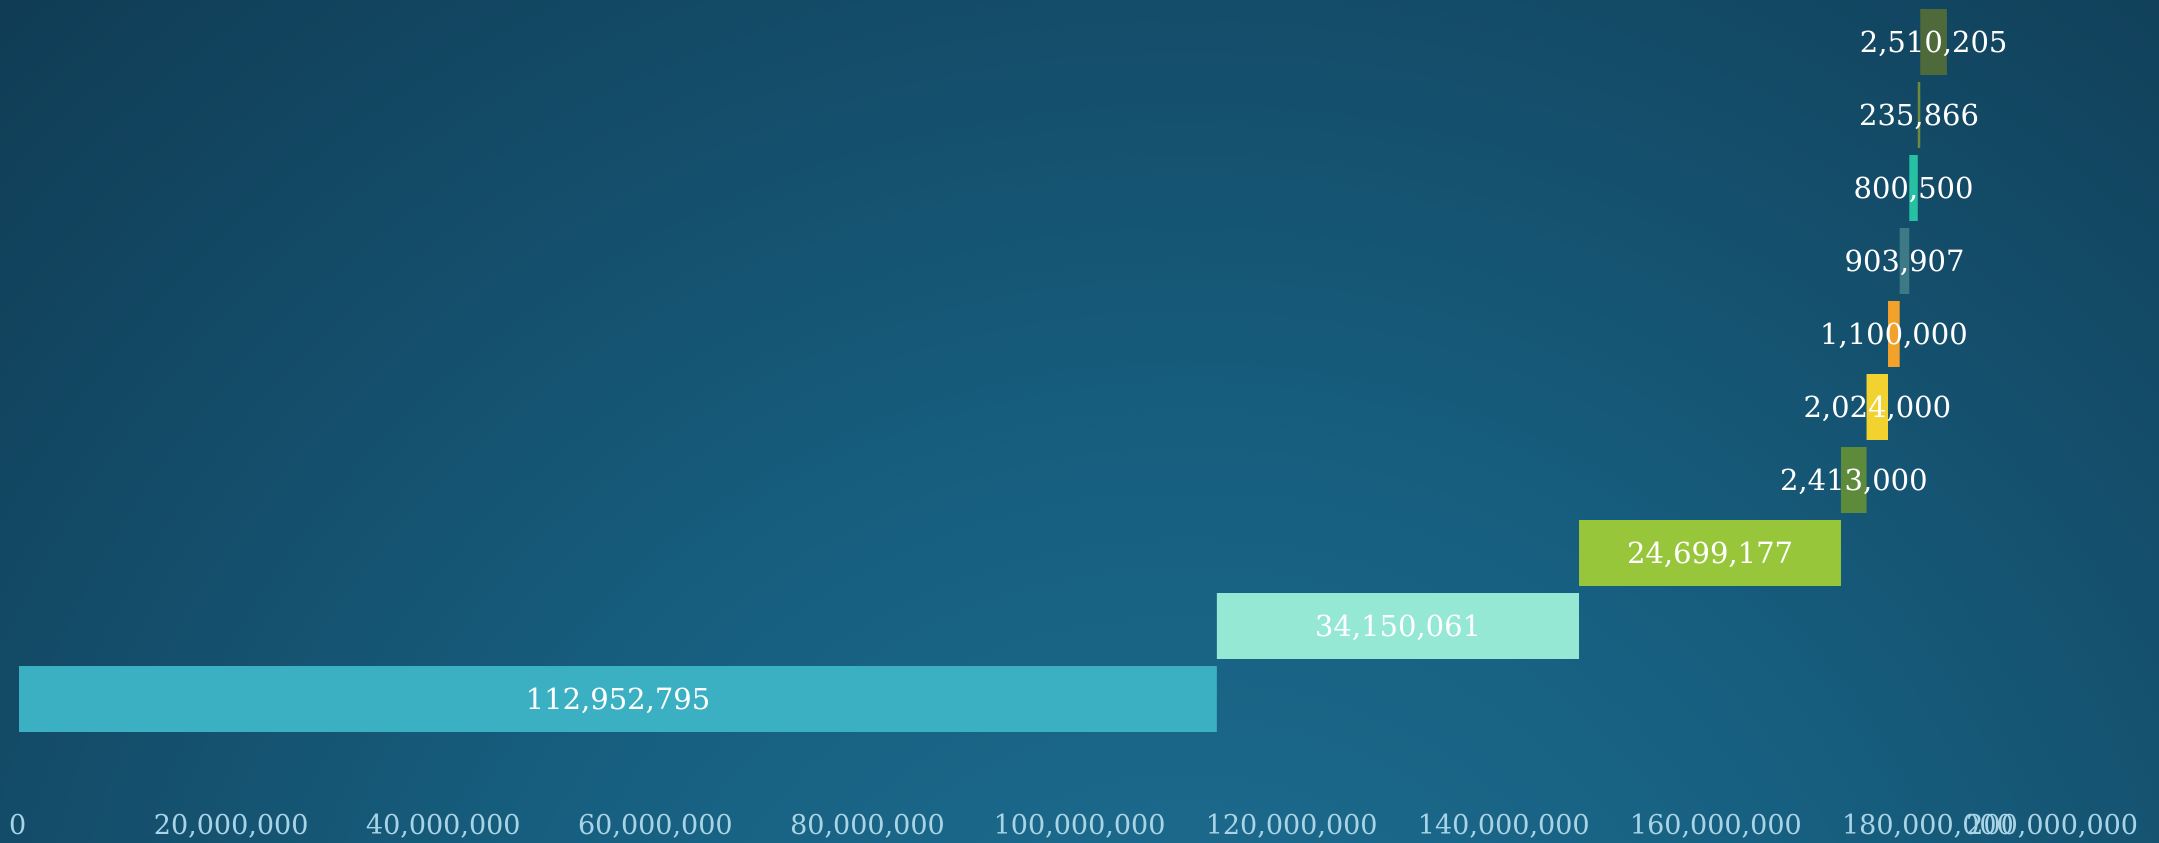 This screenshot has height=843, width=2159. What do you see at coordinates (1716, 825) in the screenshot?
I see `x-tick-label-9: 160,000,000` at bounding box center [1716, 825].